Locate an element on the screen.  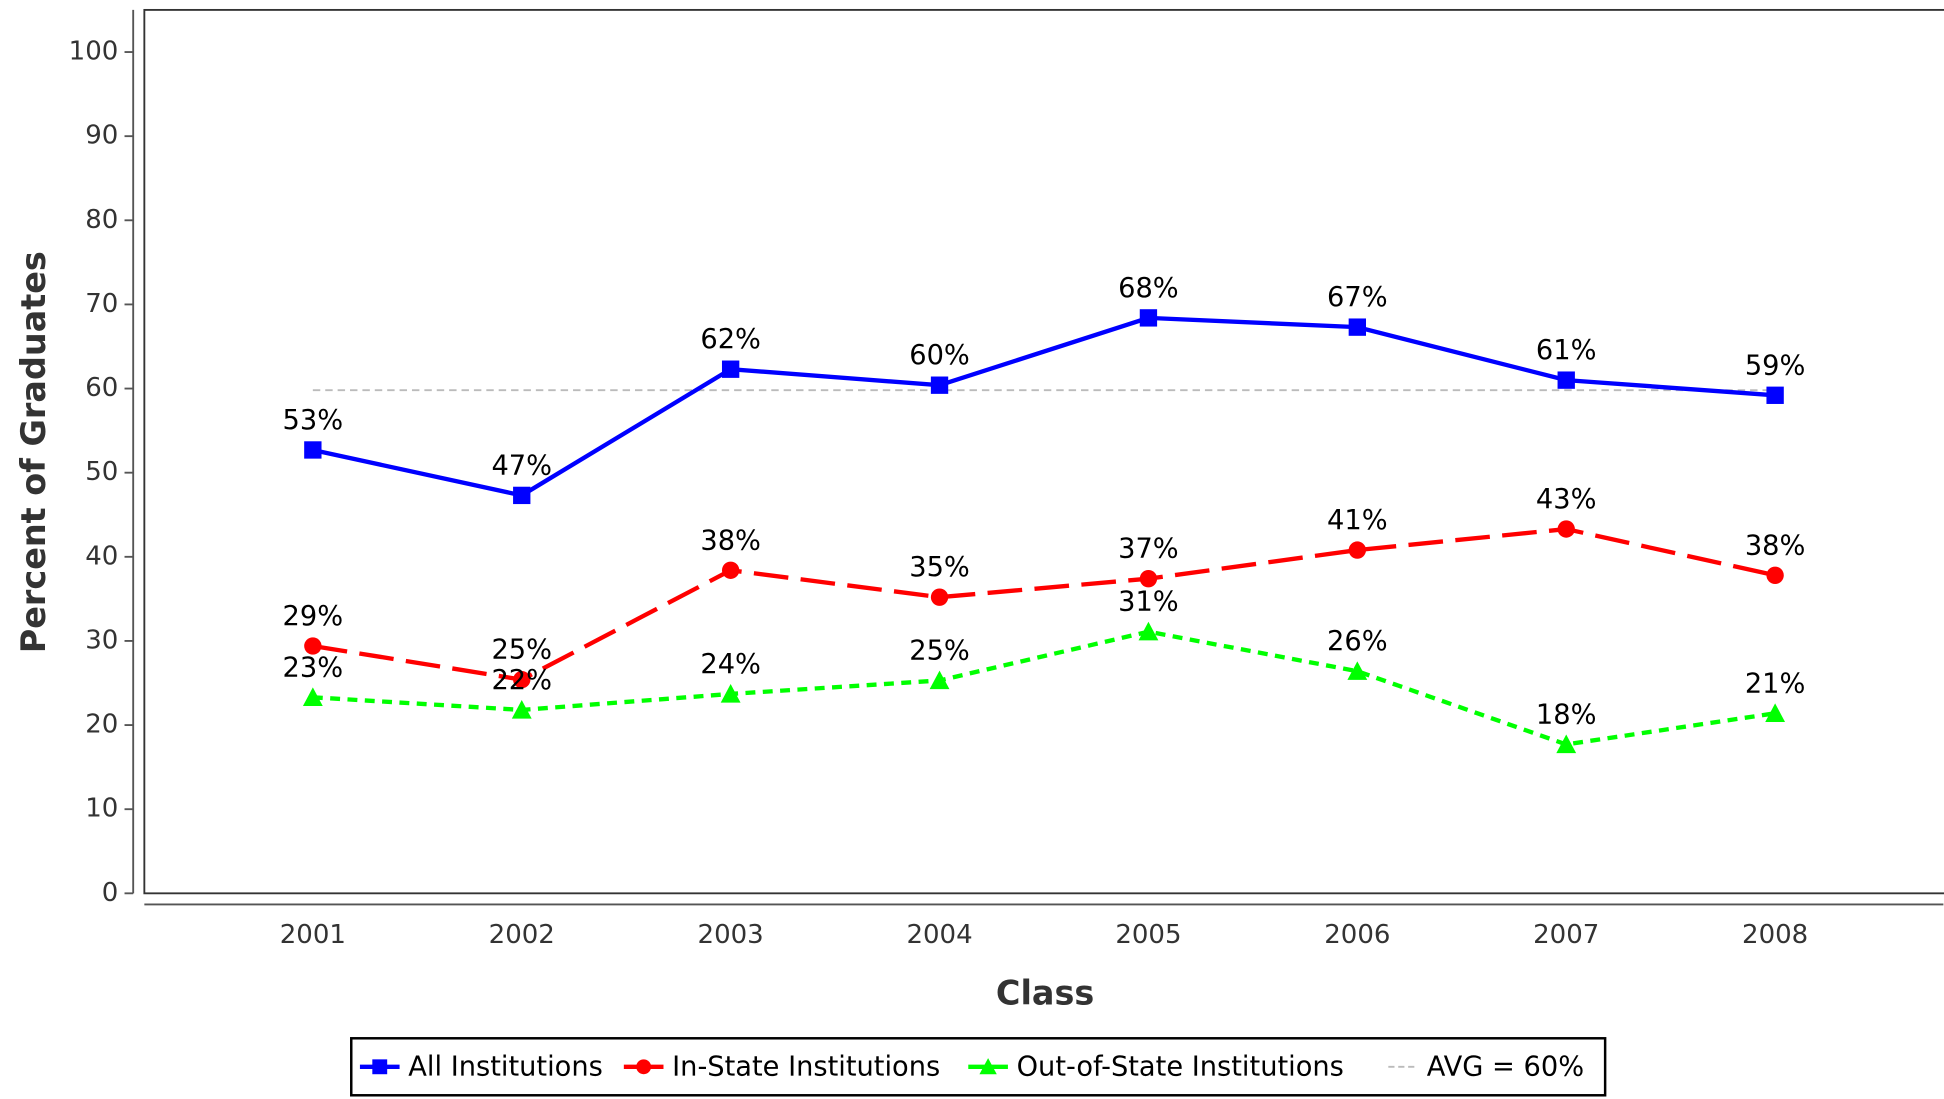
data-label: 62% is located at coordinates (730, 339).